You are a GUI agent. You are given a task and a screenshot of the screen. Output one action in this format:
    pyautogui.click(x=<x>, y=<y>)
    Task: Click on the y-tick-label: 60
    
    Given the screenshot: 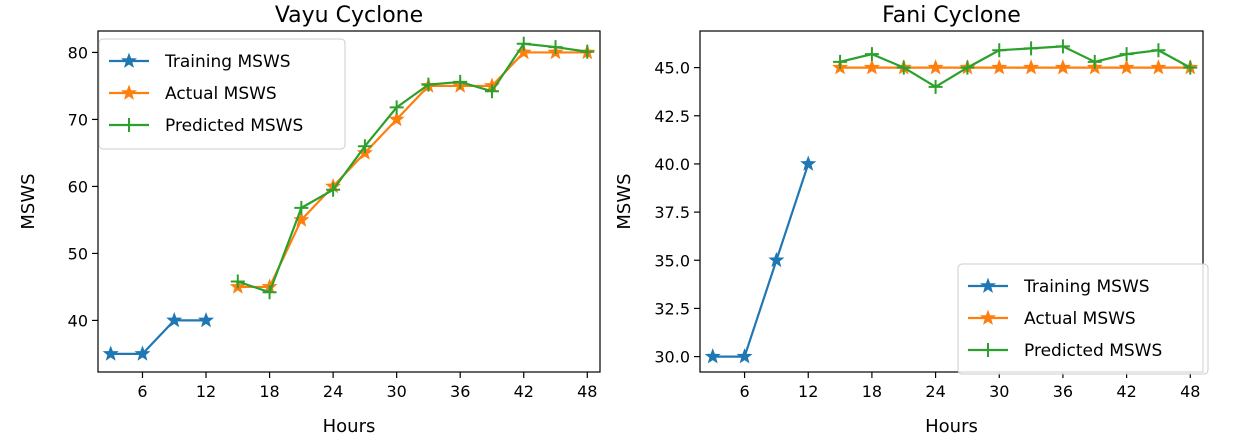 What is the action you would take?
    pyautogui.click(x=78, y=186)
    